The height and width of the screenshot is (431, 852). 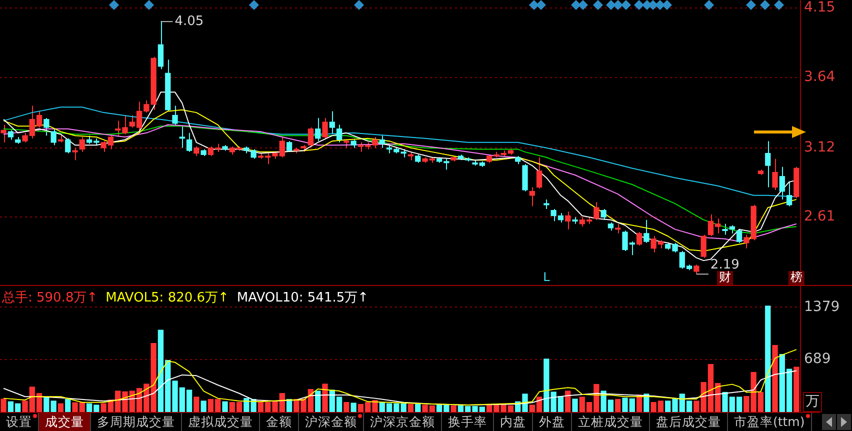 I want to click on text: MAVOL10: 541.5万↑, so click(x=302, y=298).